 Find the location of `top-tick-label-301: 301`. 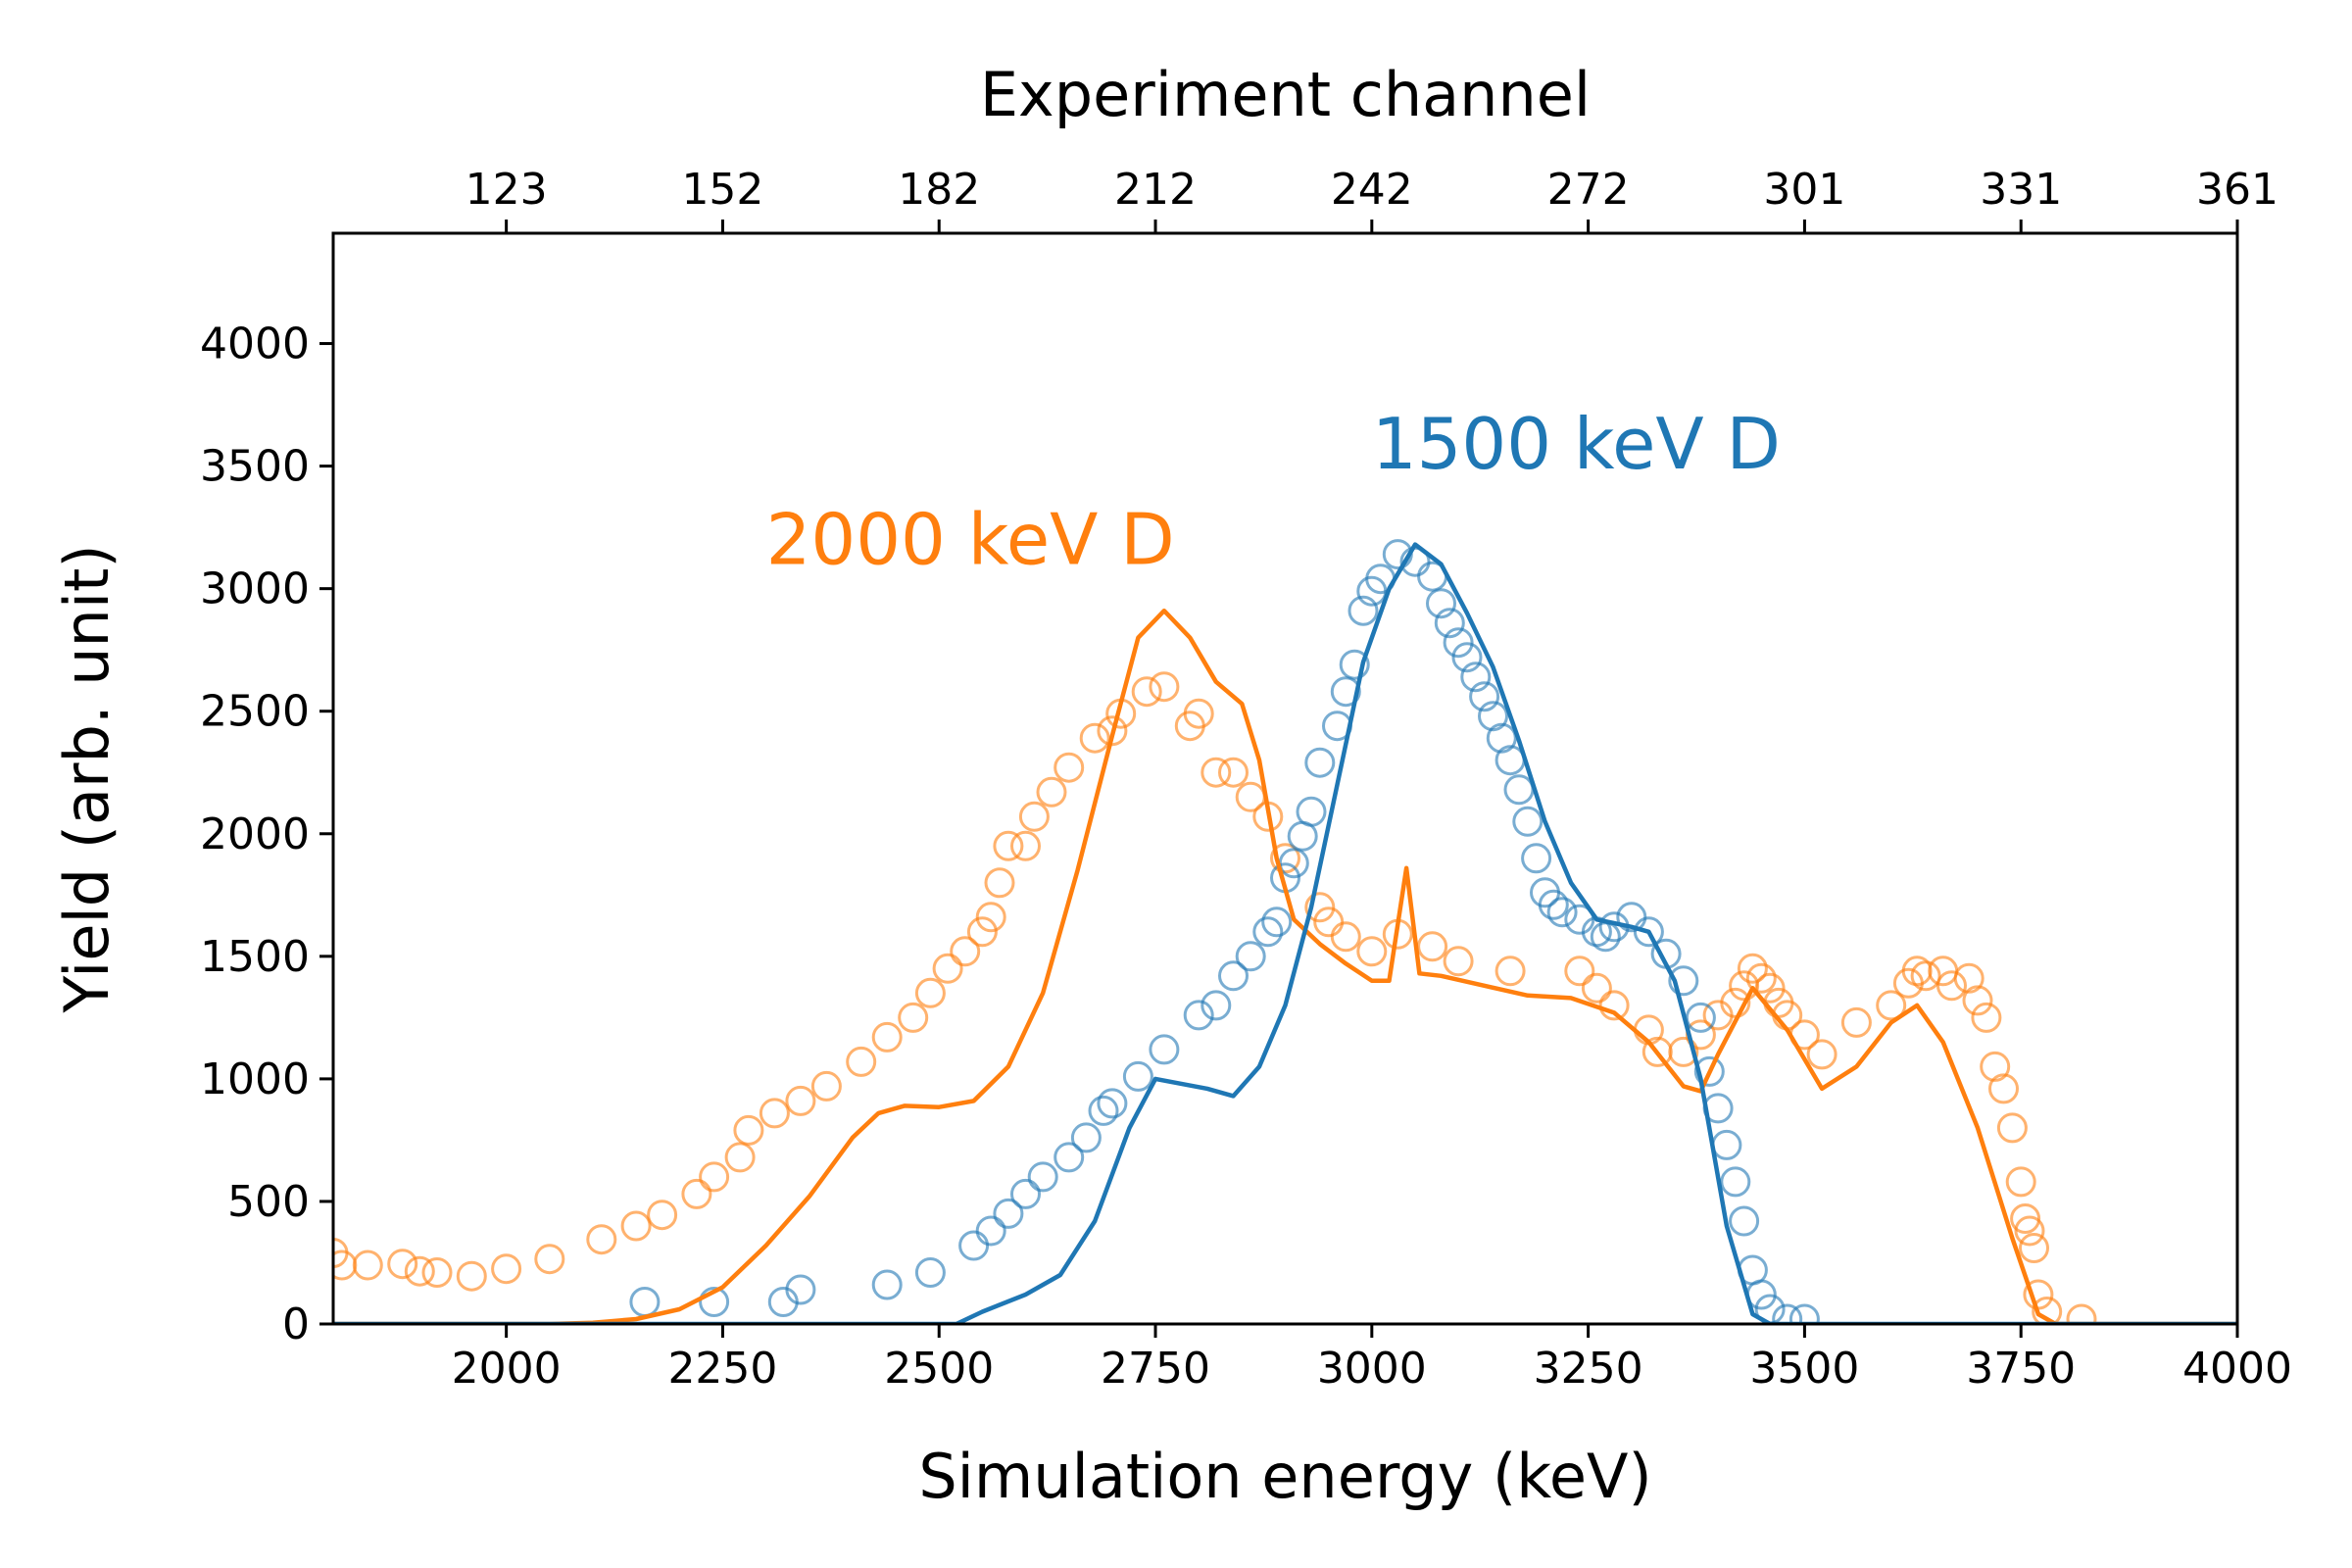

top-tick-label-301: 301 is located at coordinates (1804, 190).